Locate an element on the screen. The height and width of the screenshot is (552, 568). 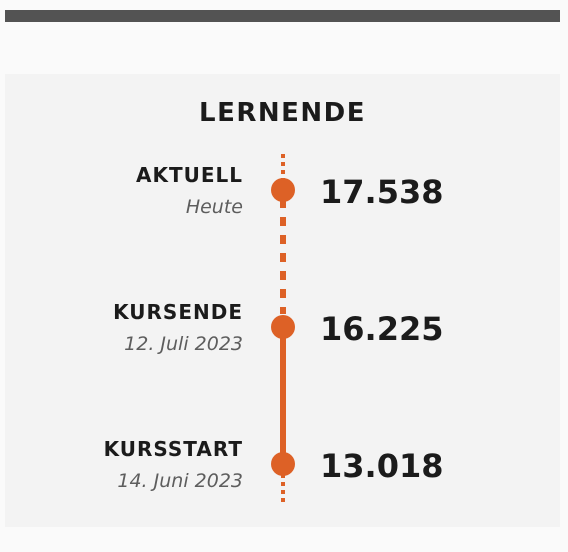
row-date: 14. Juni 2023 is located at coordinates (180, 481).